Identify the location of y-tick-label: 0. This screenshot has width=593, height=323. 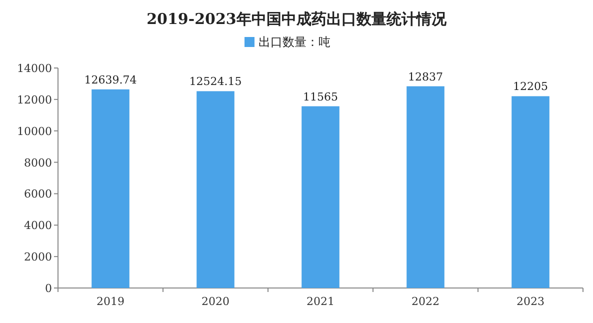
(48, 288).